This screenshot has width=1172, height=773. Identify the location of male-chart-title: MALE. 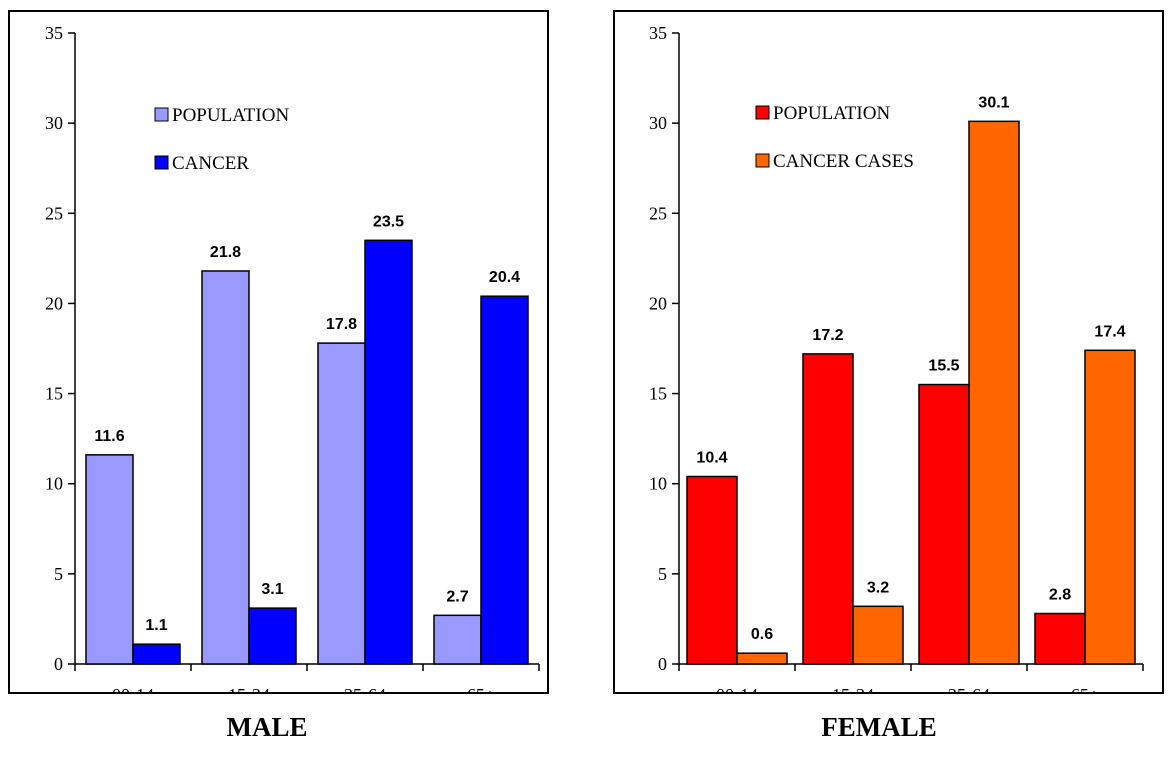
(267, 727).